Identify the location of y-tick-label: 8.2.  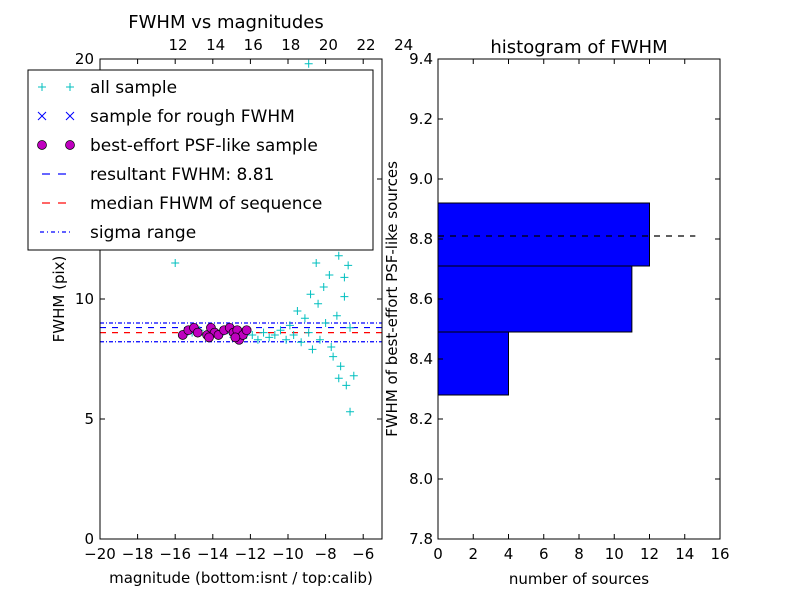
(421, 419).